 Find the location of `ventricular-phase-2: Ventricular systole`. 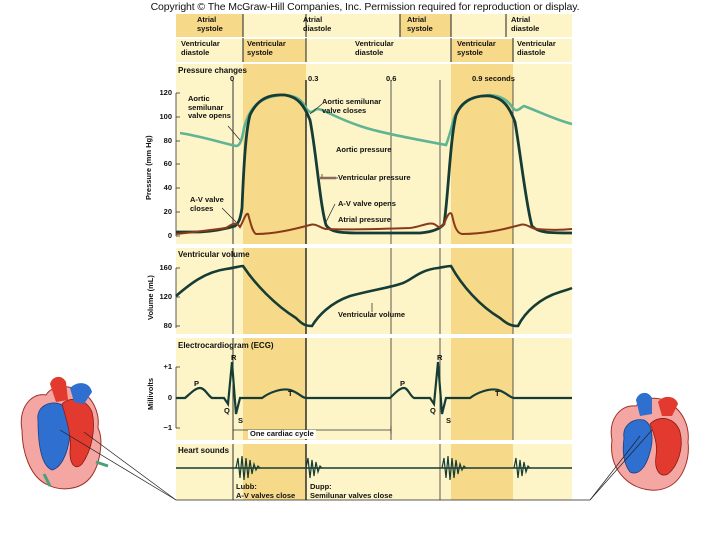

ventricular-phase-2: Ventricular systole is located at coordinates (266, 48).